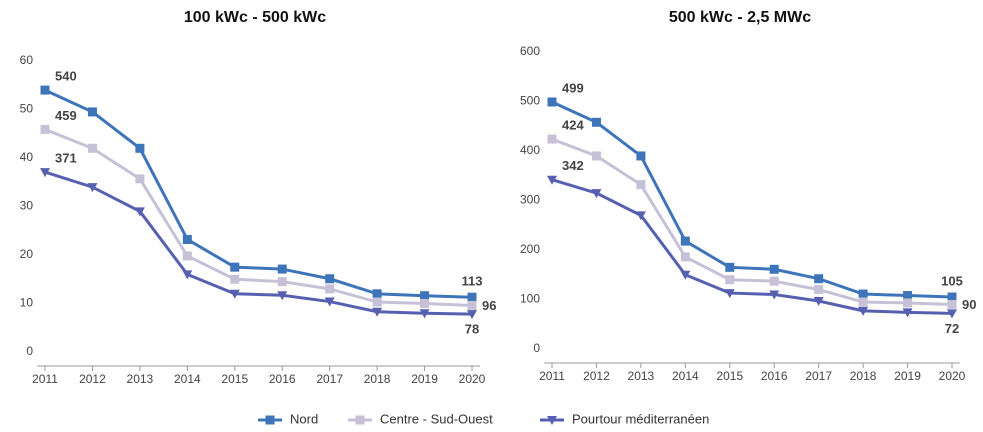 Image resolution: width=983 pixels, height=432 pixels. Describe the element at coordinates (255, 17) in the screenshot. I see `chart-title: 100 kWc - 500 kWc` at that location.